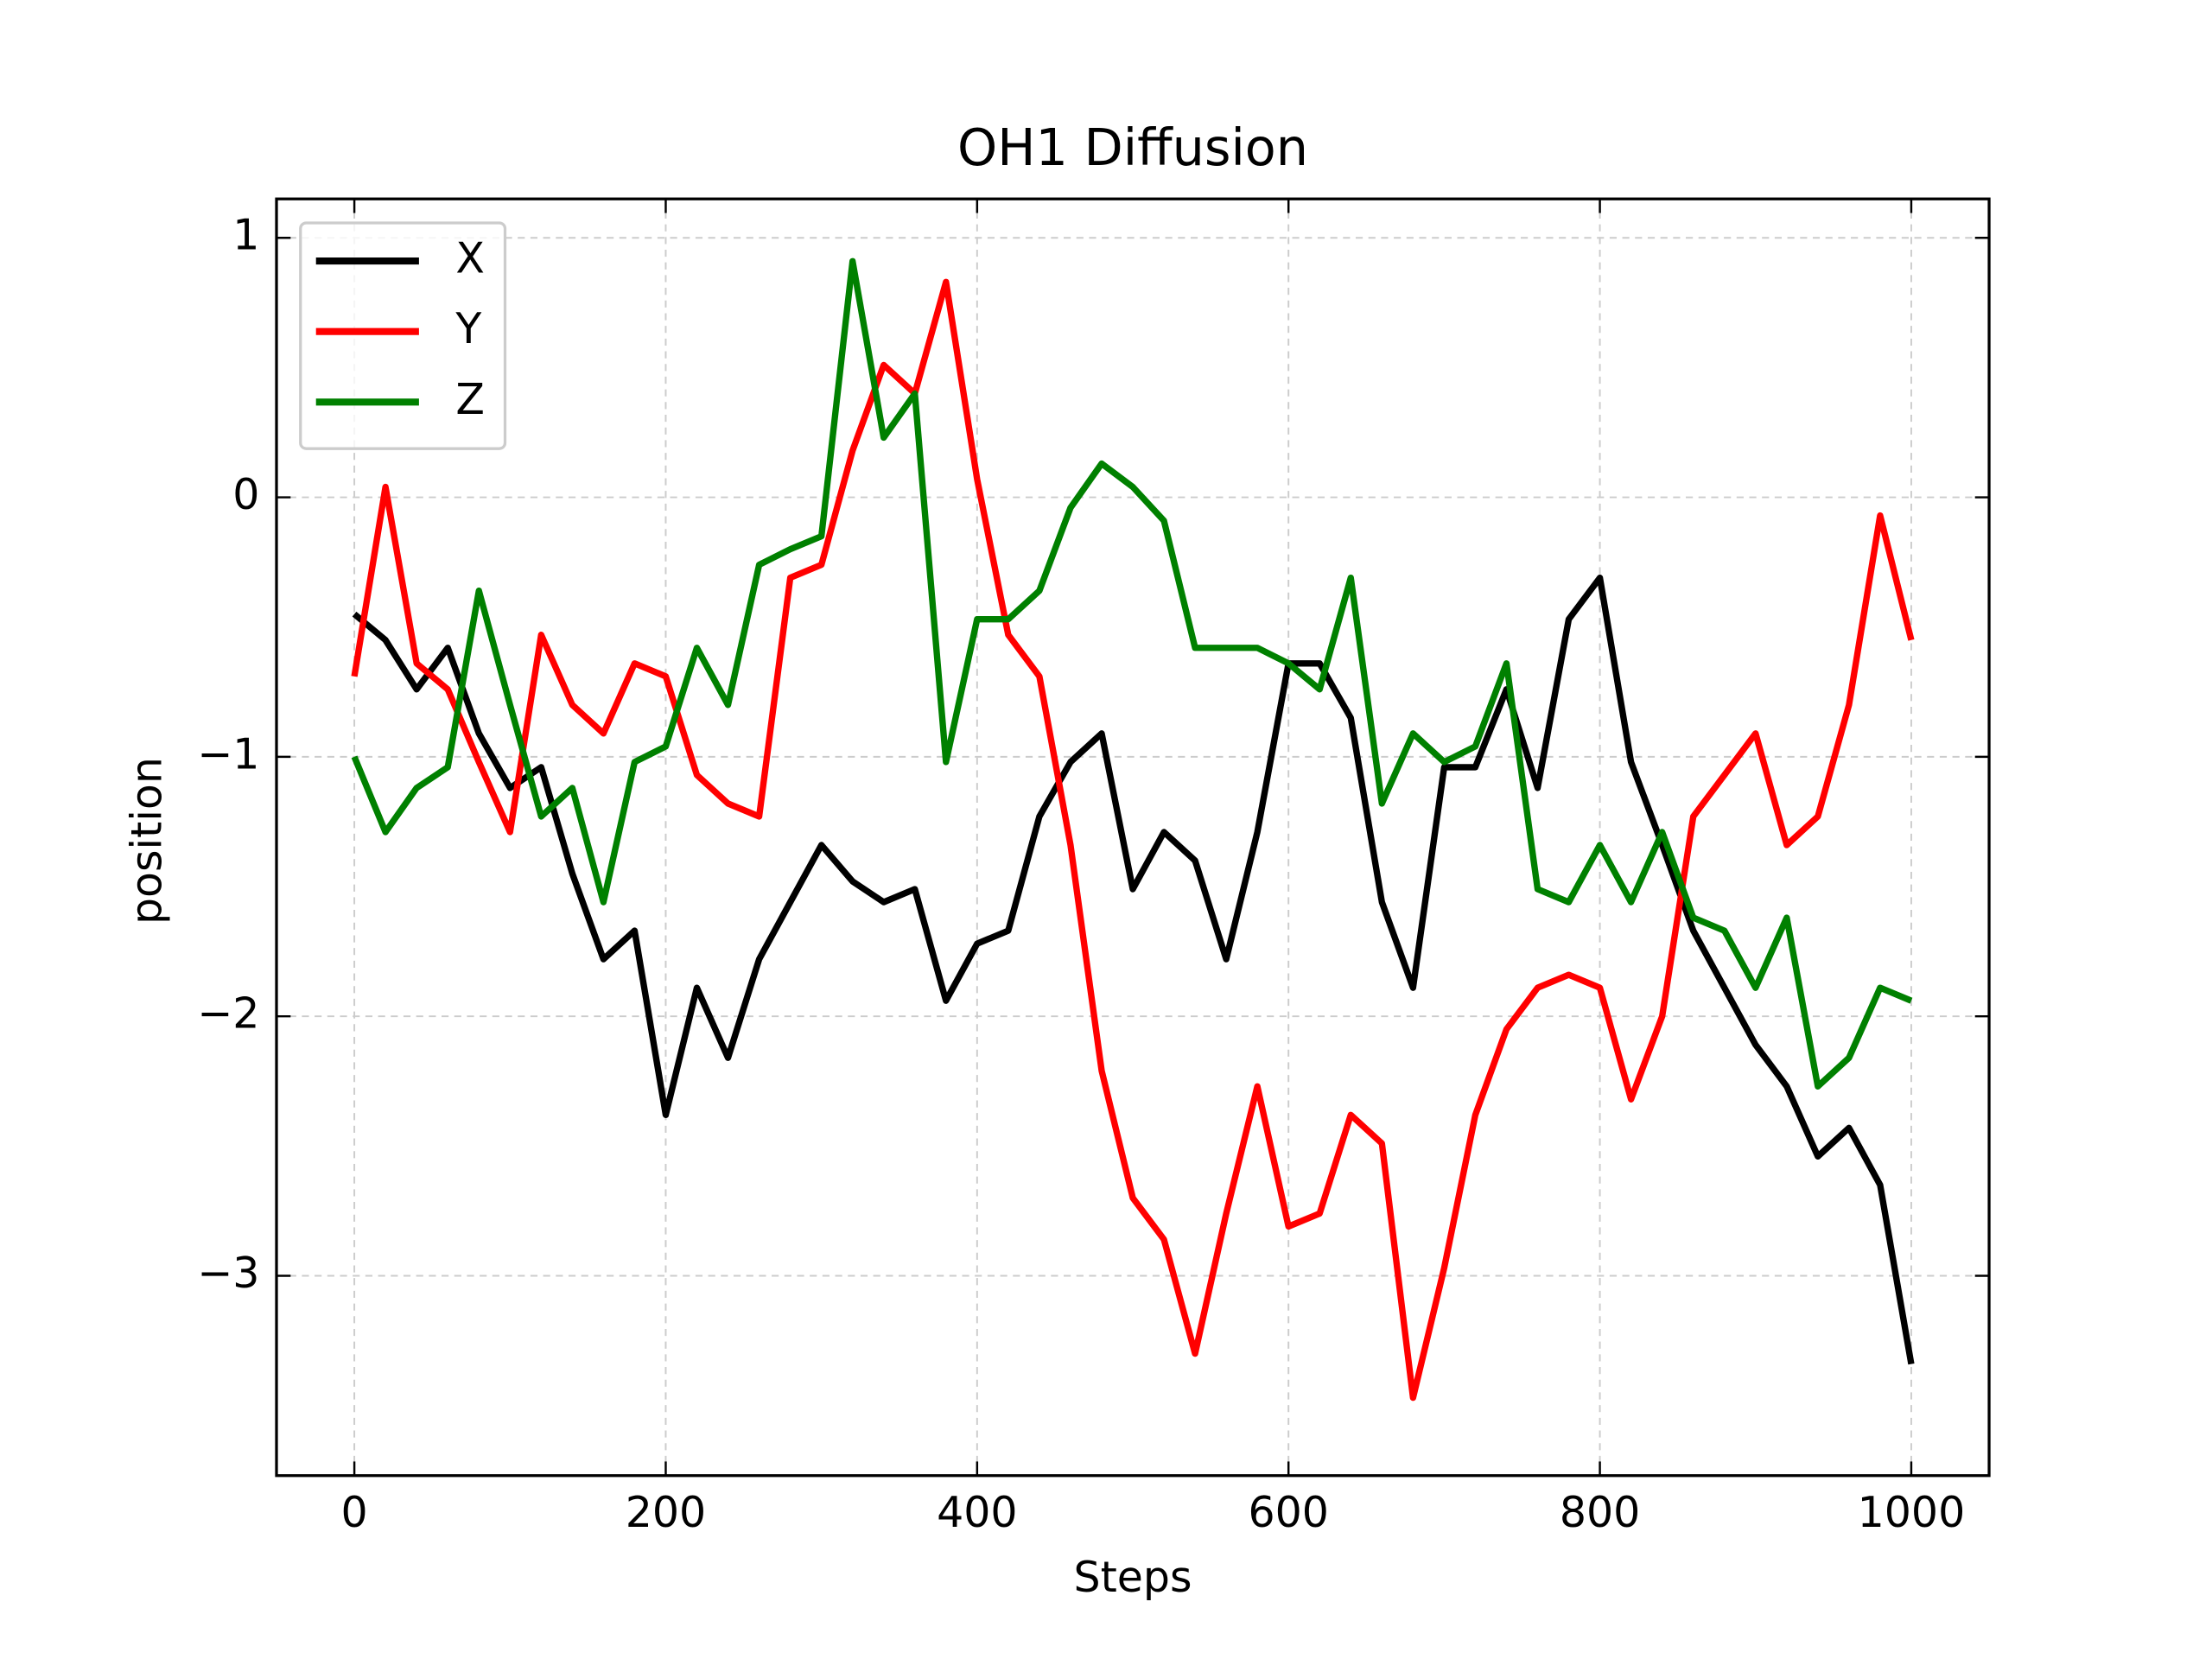 Image resolution: width=2212 pixels, height=1659 pixels. I want to click on legend-box, so click(403, 335).